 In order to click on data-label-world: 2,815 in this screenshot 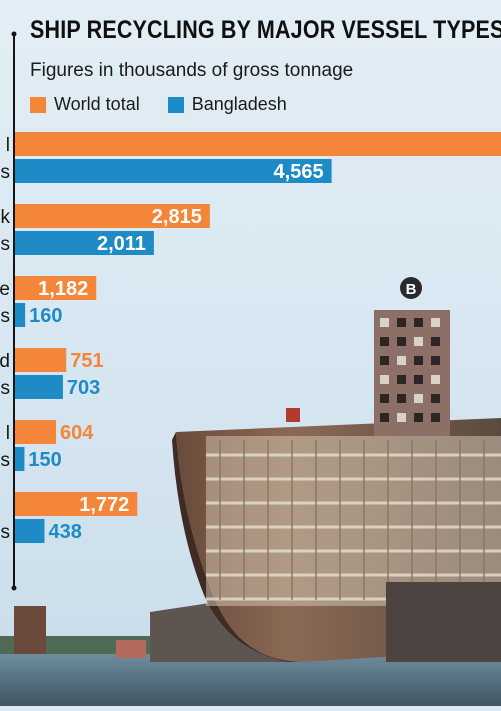, I will do `click(177, 217)`.